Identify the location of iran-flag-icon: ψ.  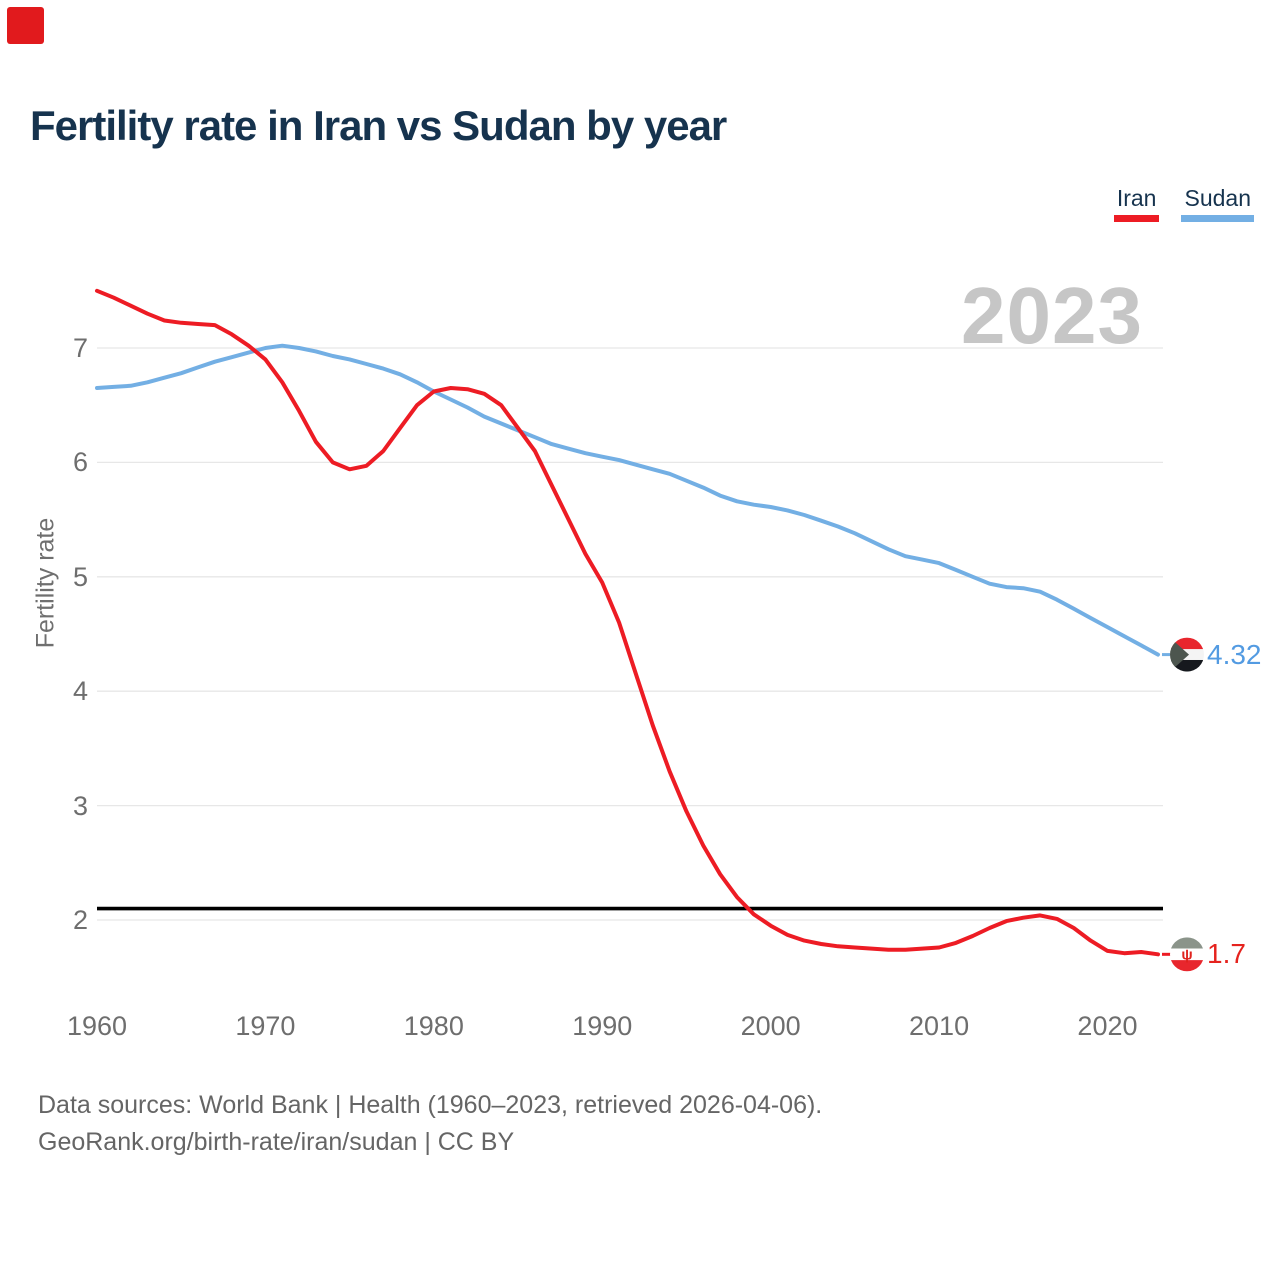
(1187, 954).